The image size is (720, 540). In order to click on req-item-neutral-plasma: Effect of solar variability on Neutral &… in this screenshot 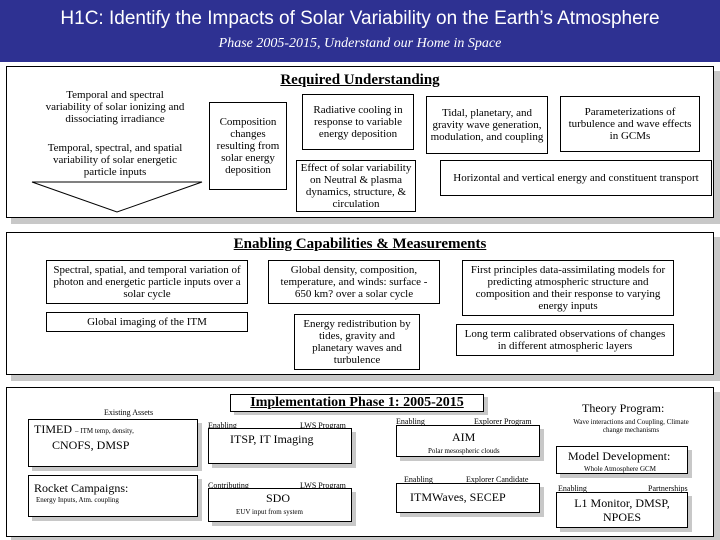, I will do `click(356, 186)`.